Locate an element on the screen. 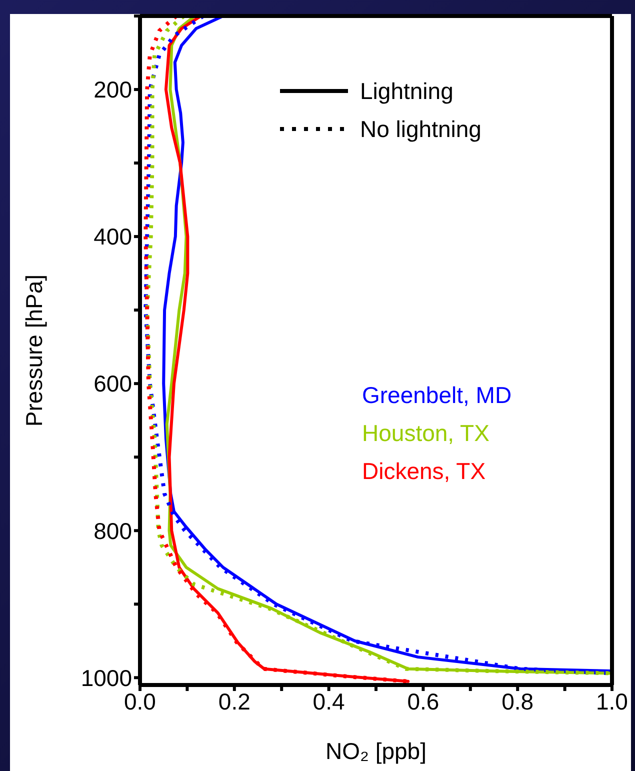 This screenshot has height=771, width=635. x-tick-label: 0.0 is located at coordinates (140, 701).